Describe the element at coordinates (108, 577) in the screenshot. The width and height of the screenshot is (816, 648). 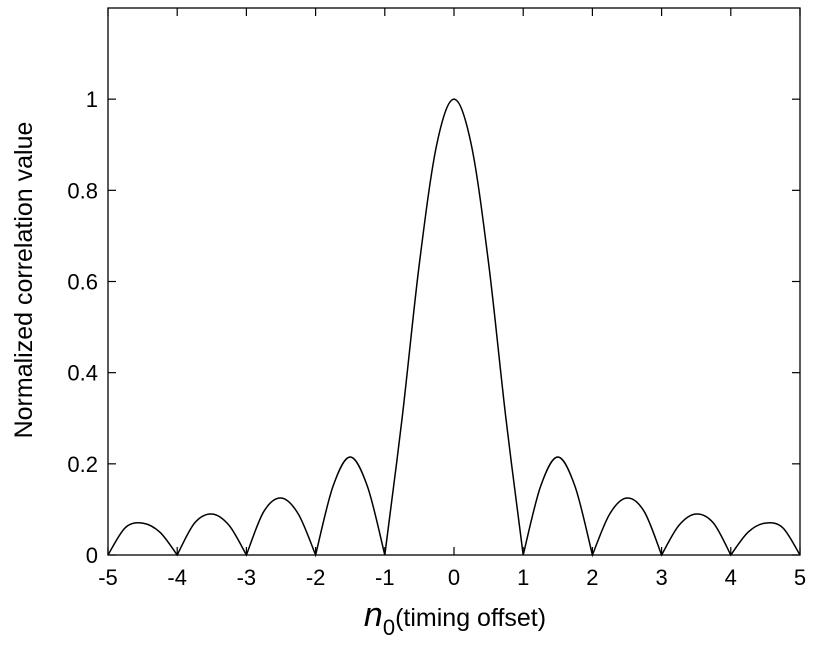
I see `x-tick-label: -5` at that location.